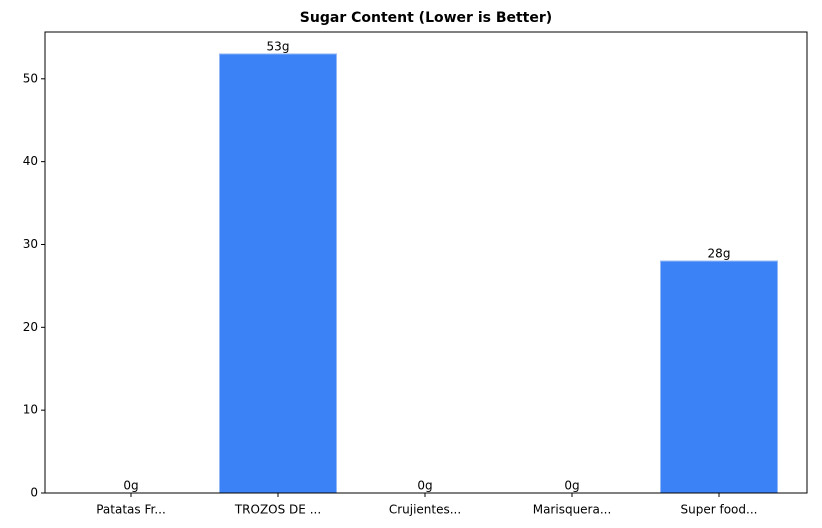 The height and width of the screenshot is (528, 822). What do you see at coordinates (30, 410) in the screenshot?
I see `y-tick-label: 10` at bounding box center [30, 410].